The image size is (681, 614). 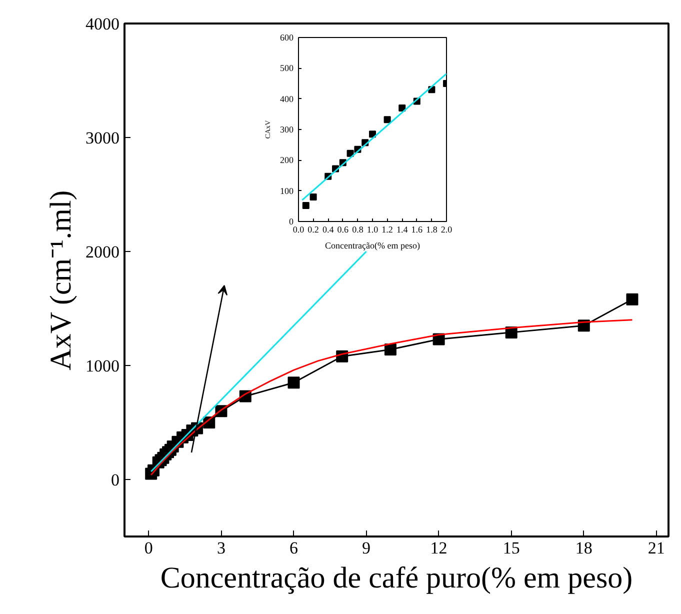 I want to click on y-tick-label: 400, so click(x=287, y=99).